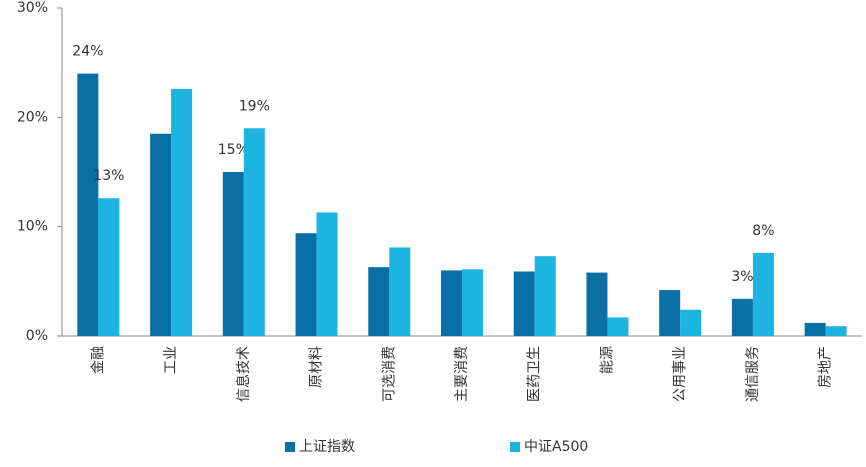  Describe the element at coordinates (108, 176) in the screenshot. I see `value-label: 13%` at that location.